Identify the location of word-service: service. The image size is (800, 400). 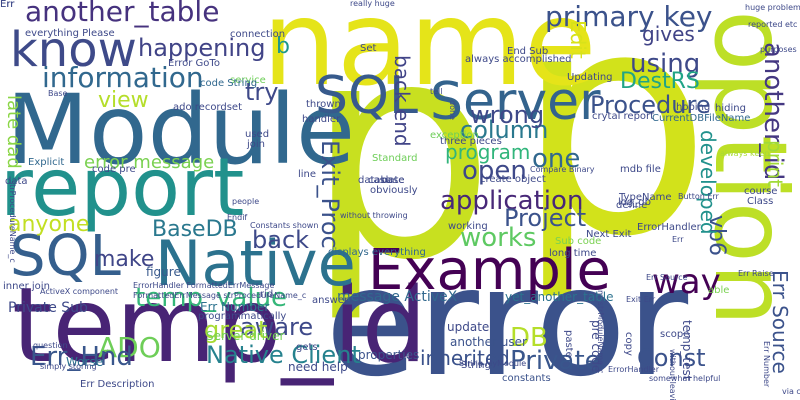
(248, 80).